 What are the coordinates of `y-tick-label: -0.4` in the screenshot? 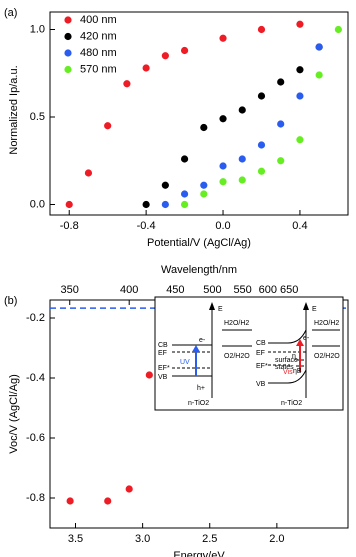 It's located at (35, 378).